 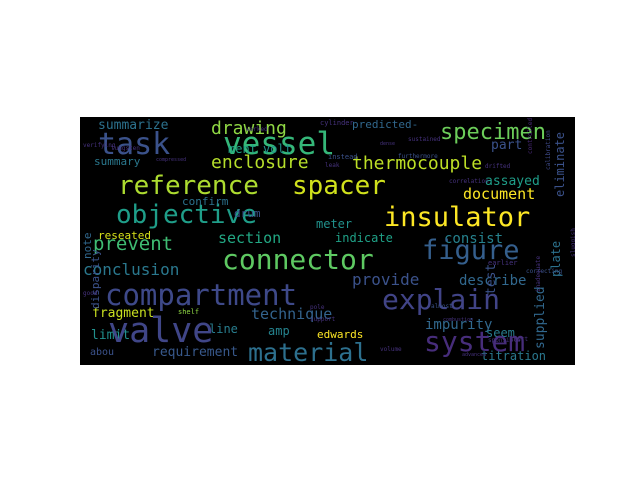 I want to click on word-controlled: controlled, so click(x=530, y=135).